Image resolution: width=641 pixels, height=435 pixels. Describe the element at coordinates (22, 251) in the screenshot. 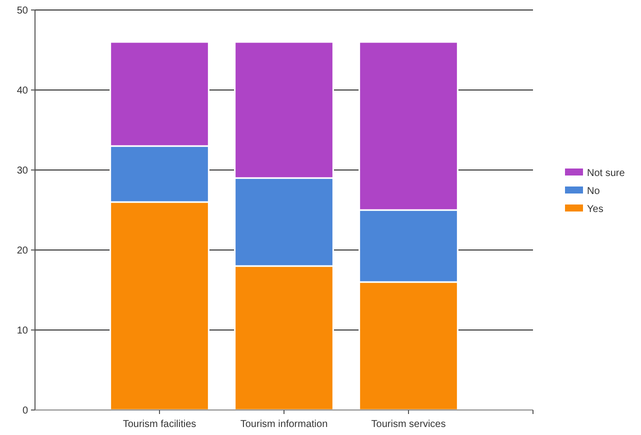

I see `y-tick-label: 20` at that location.